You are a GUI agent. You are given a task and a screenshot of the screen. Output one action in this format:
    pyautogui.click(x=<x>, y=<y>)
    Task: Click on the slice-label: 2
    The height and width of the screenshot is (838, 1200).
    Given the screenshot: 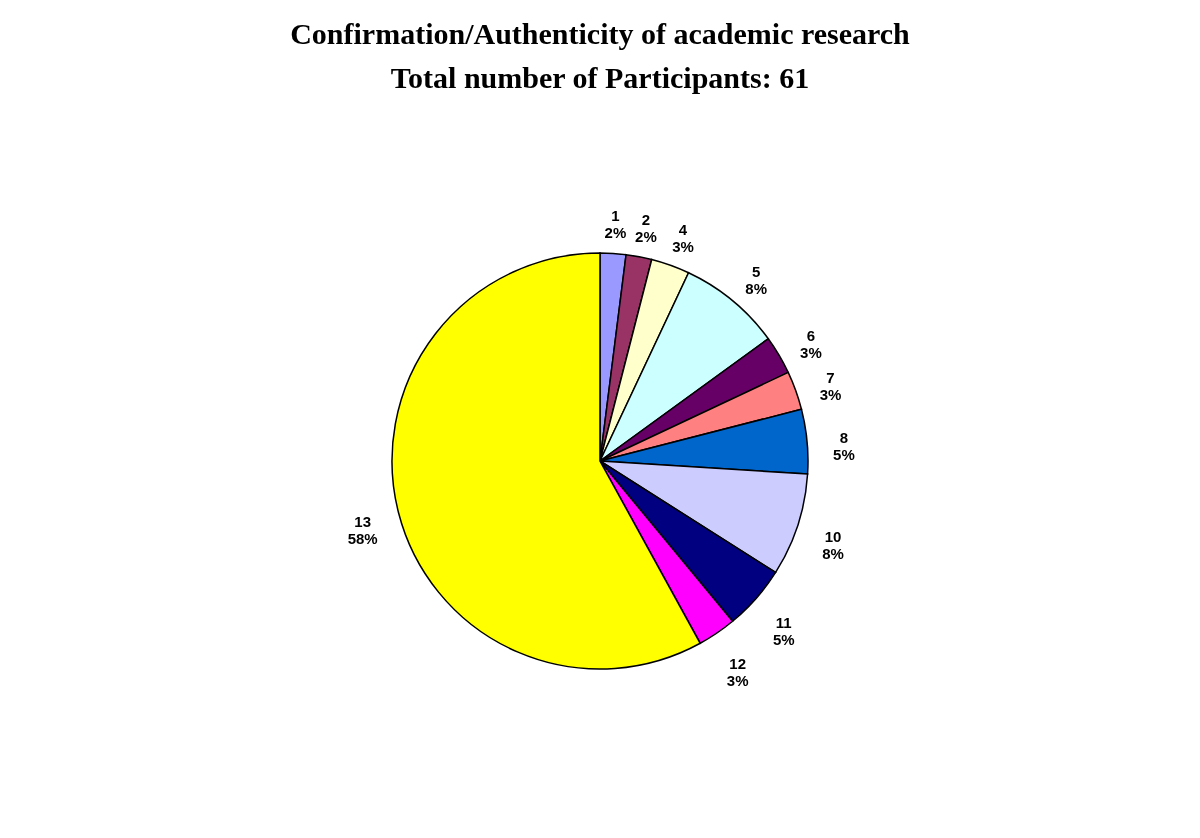 What is the action you would take?
    pyautogui.click(x=646, y=220)
    